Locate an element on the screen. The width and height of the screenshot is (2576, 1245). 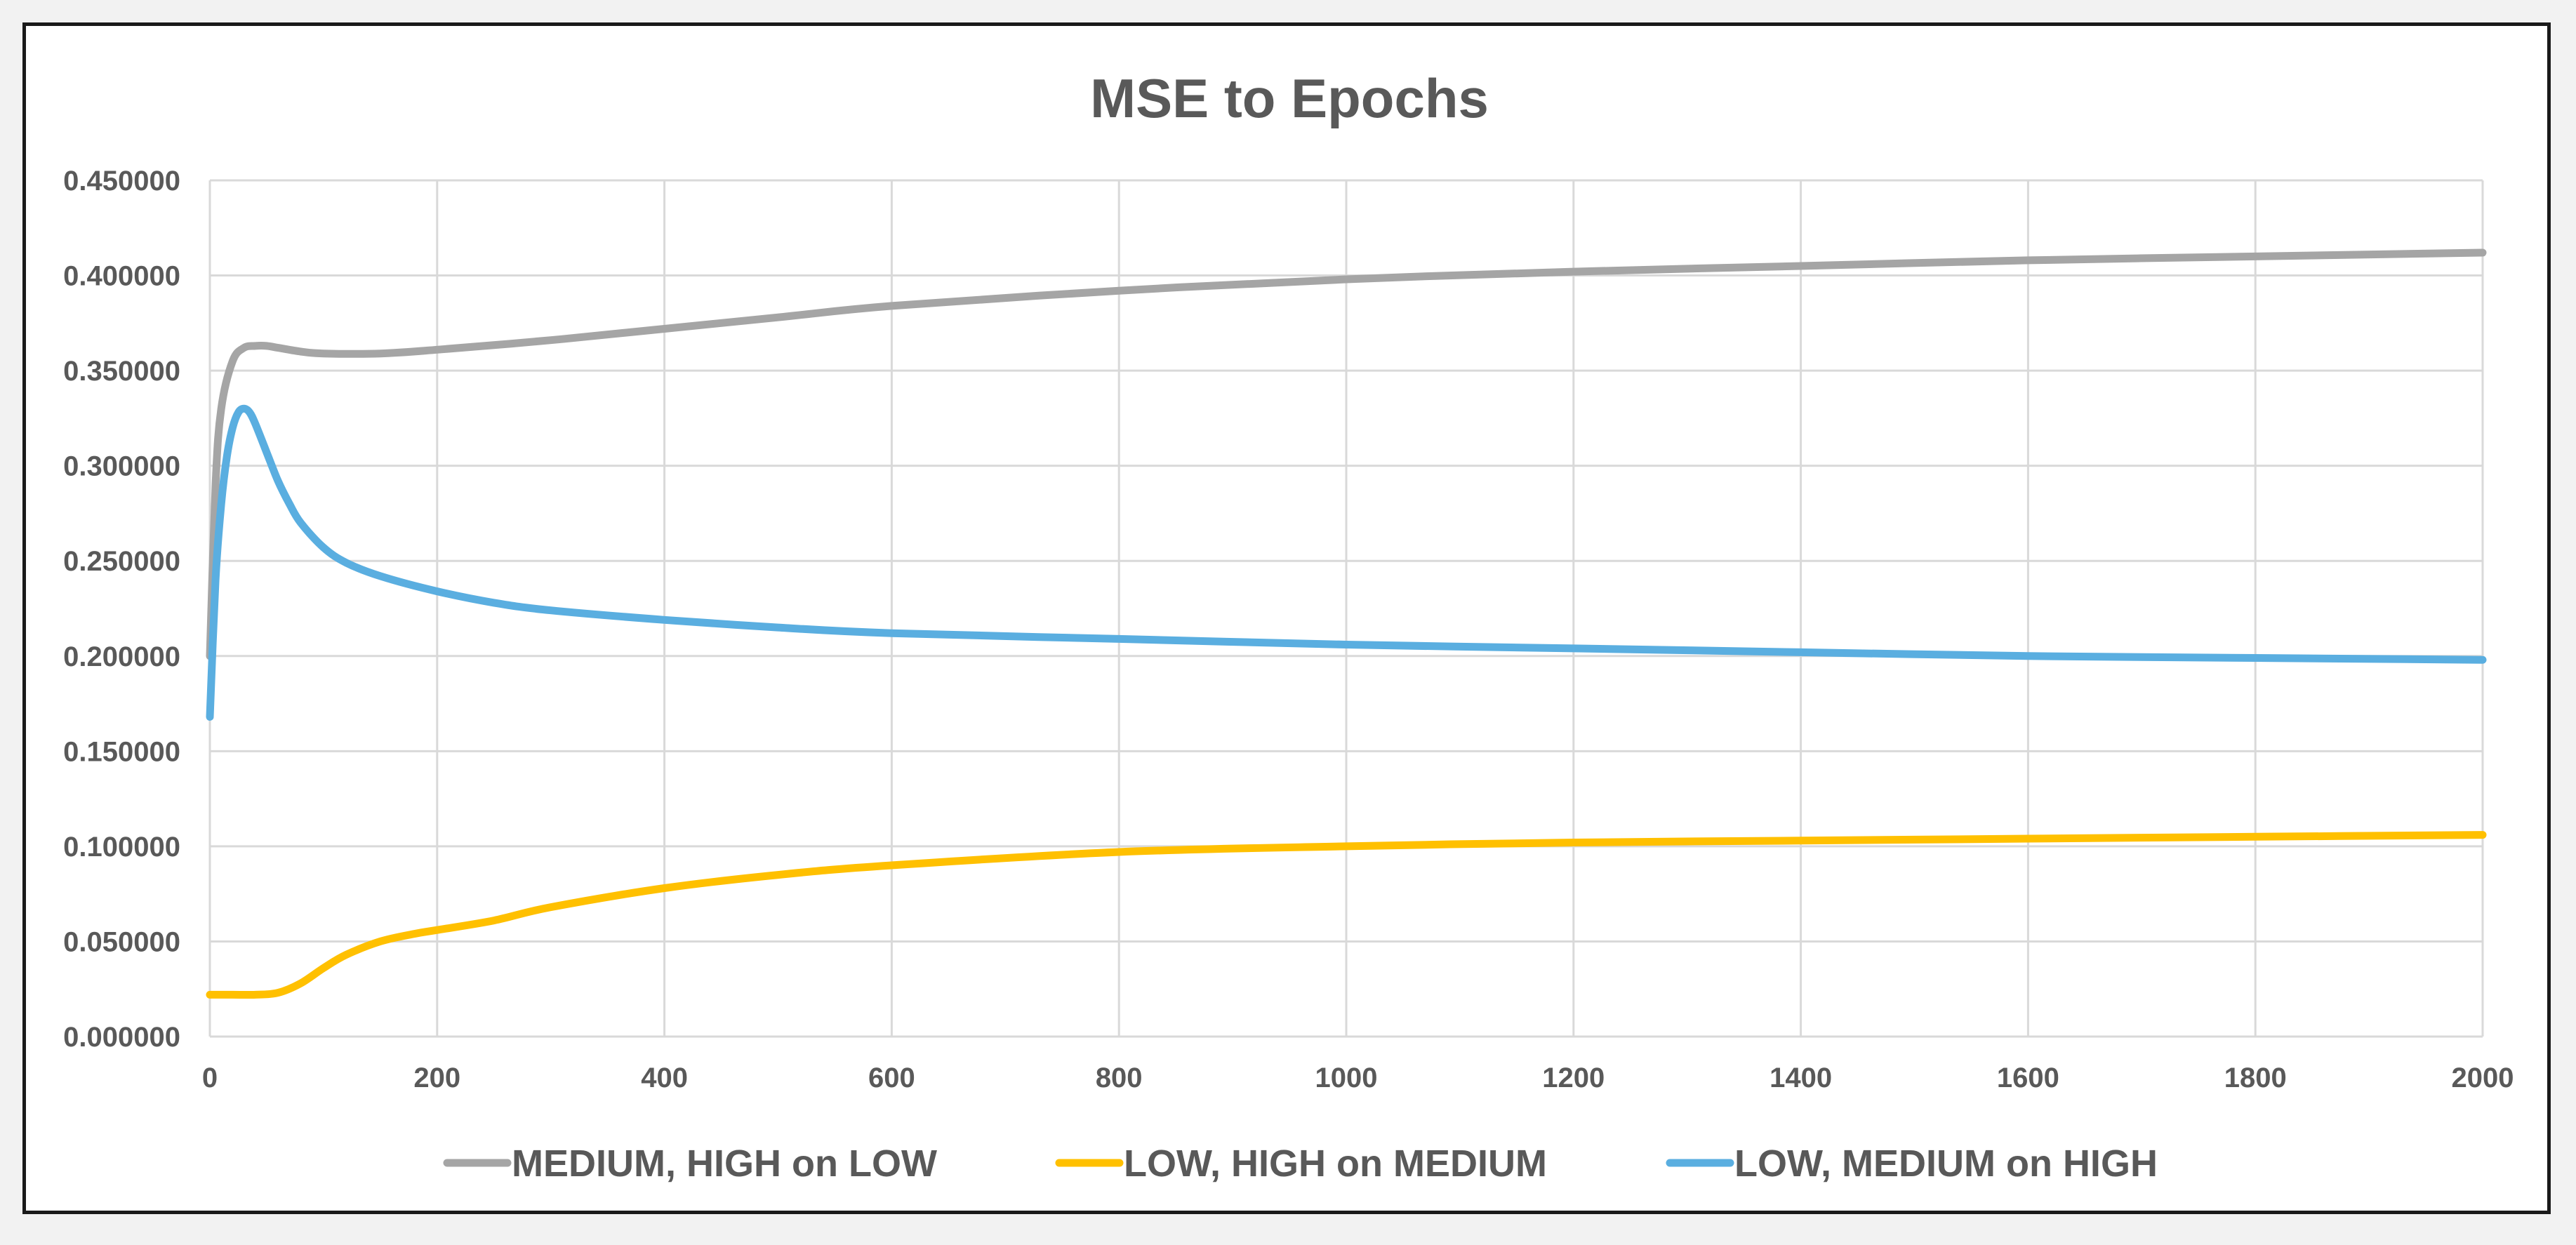
y-tick-label: 0.100000 is located at coordinates (122, 847).